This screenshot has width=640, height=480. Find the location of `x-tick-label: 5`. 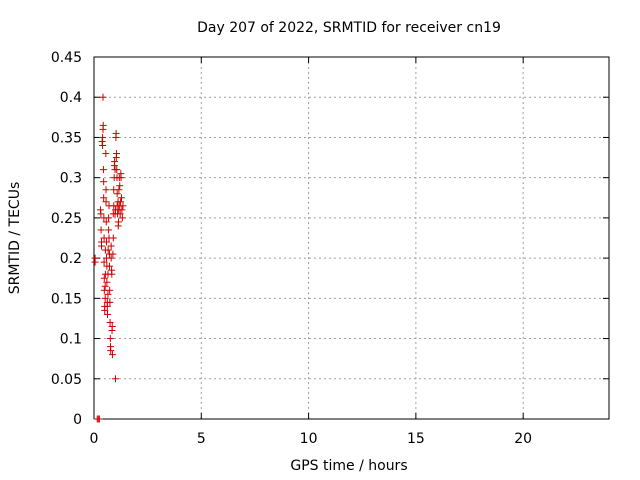

x-tick-label: 5 is located at coordinates (201, 439).